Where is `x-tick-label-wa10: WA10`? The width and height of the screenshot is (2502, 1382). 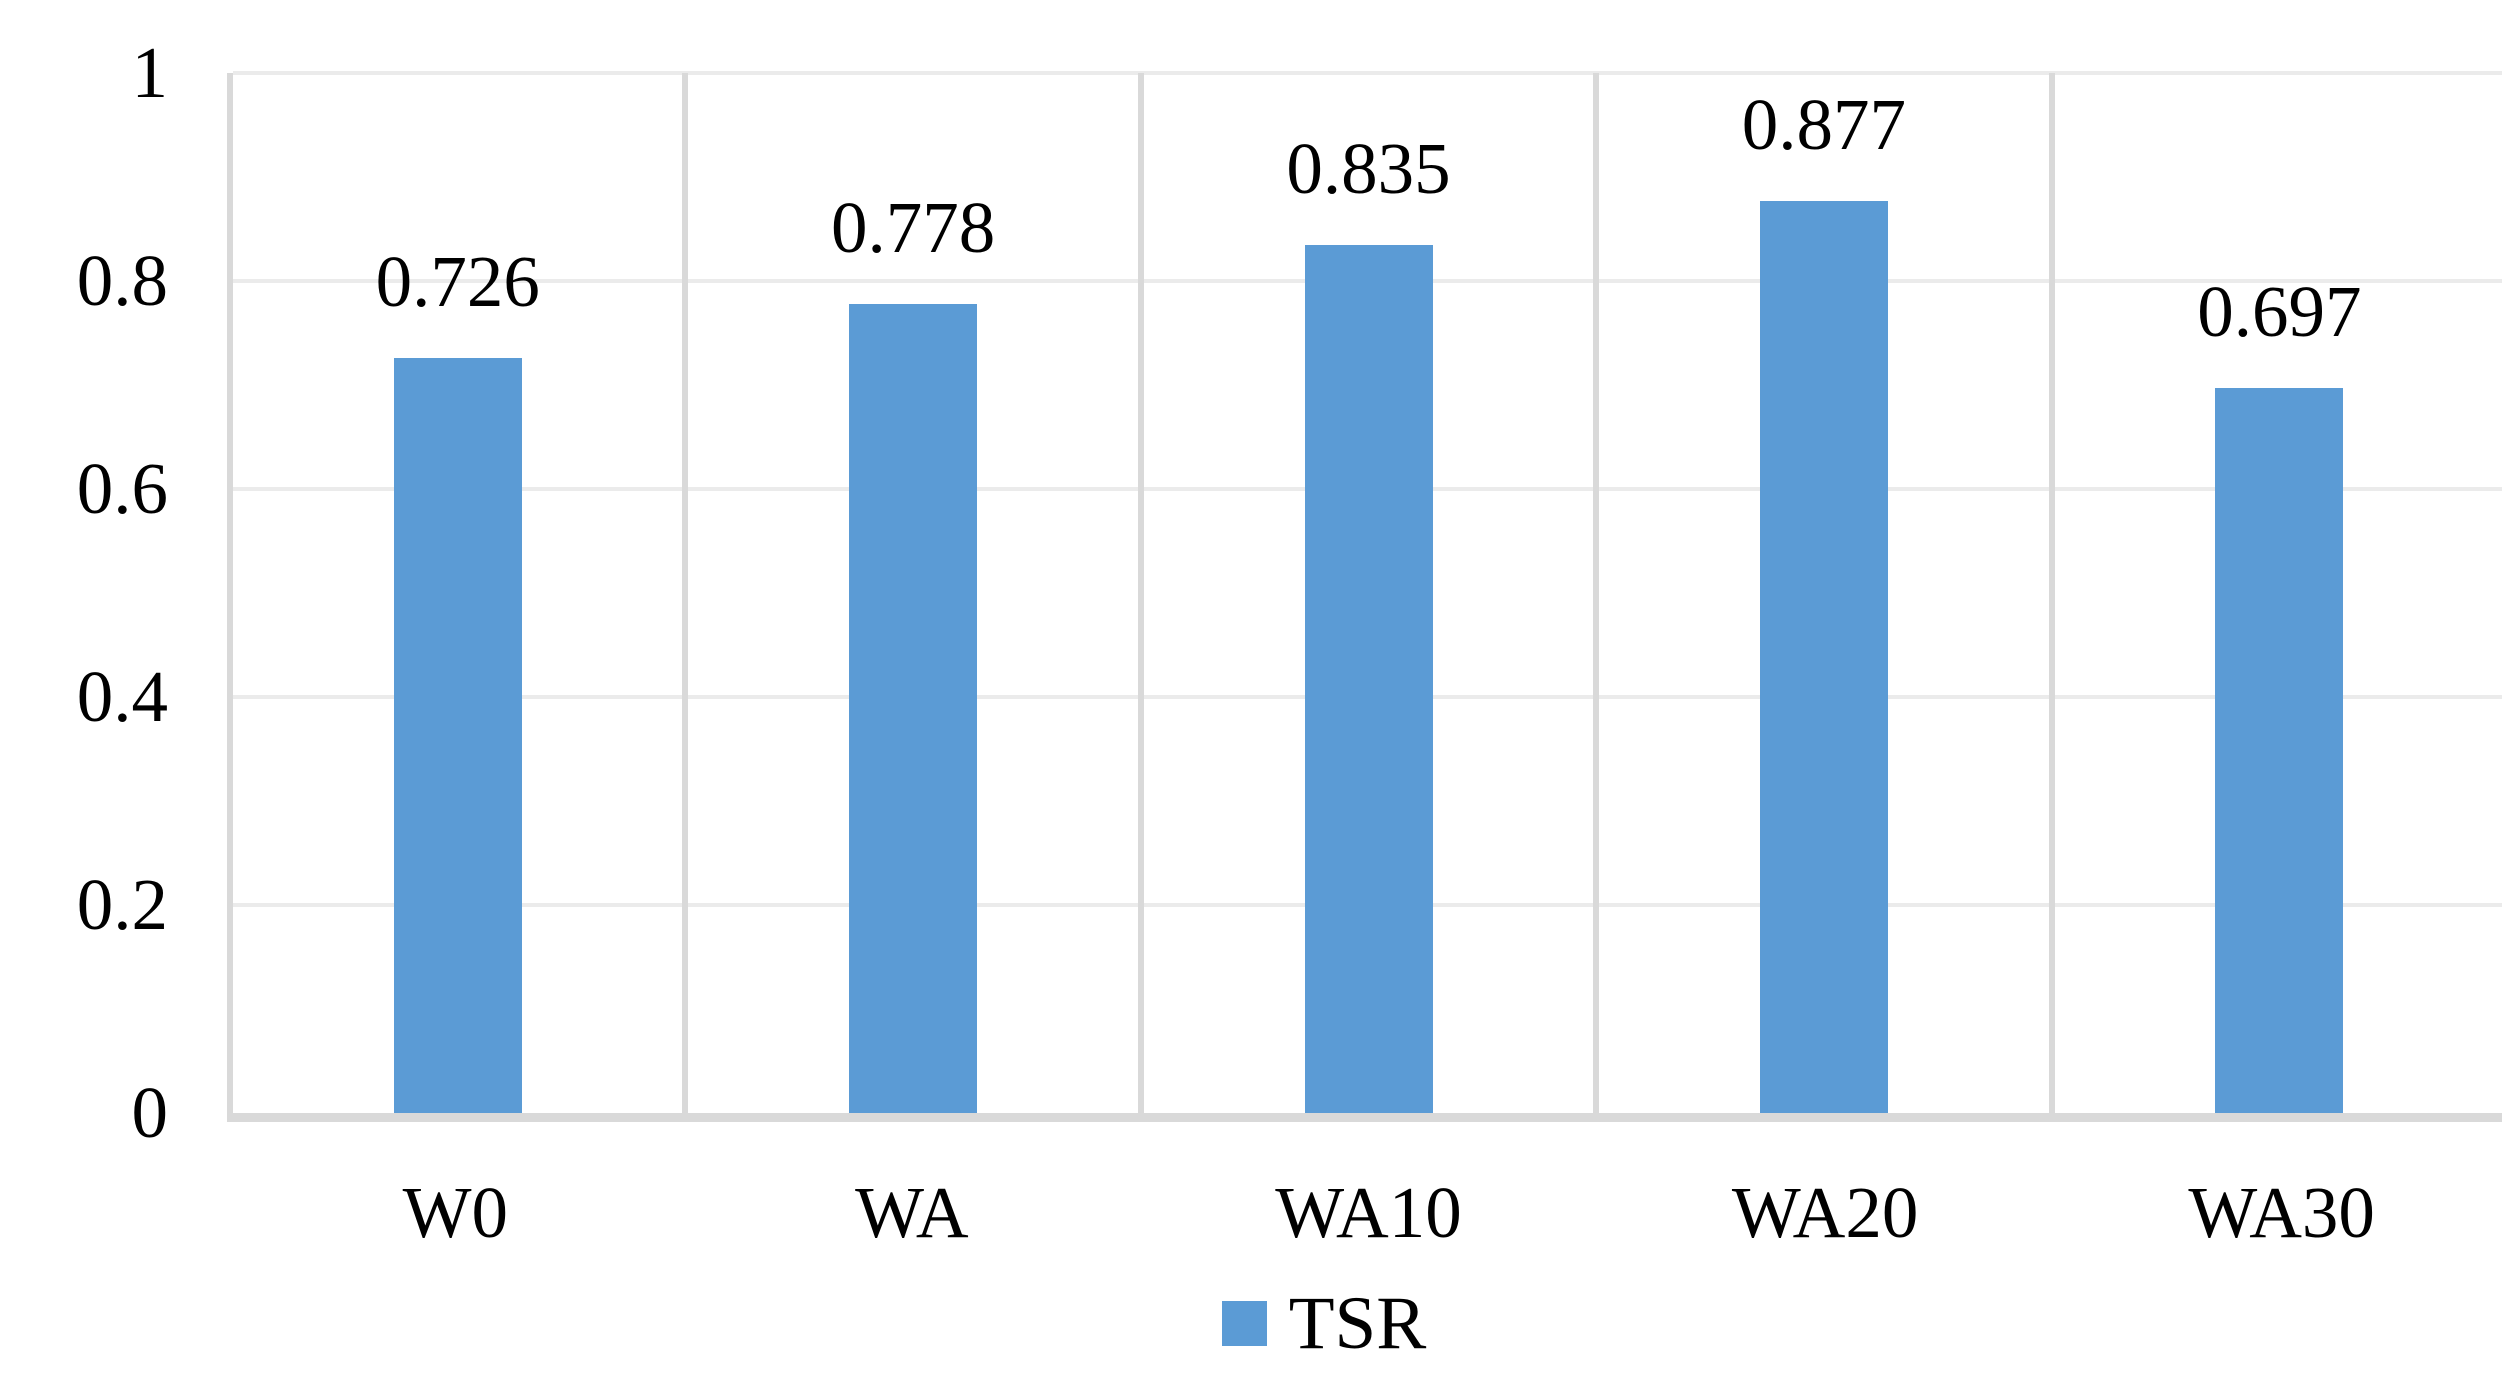
x-tick-label-wa10: WA10 is located at coordinates (1368, 1212).